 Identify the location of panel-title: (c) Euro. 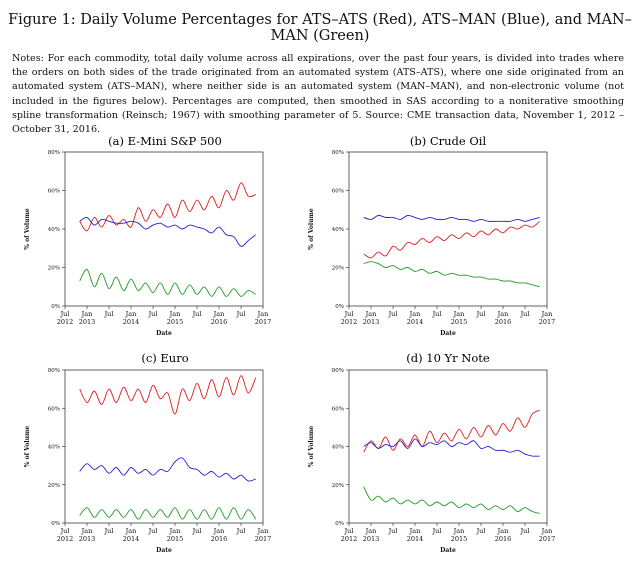
(164, 358).